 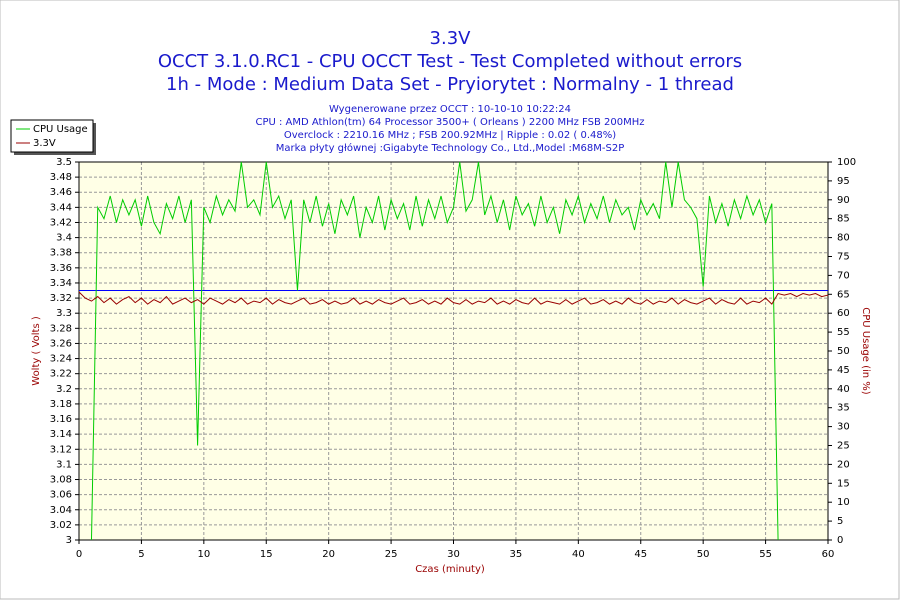 What do you see at coordinates (61, 207) in the screenshot?
I see `y-tick-label: 3.44` at bounding box center [61, 207].